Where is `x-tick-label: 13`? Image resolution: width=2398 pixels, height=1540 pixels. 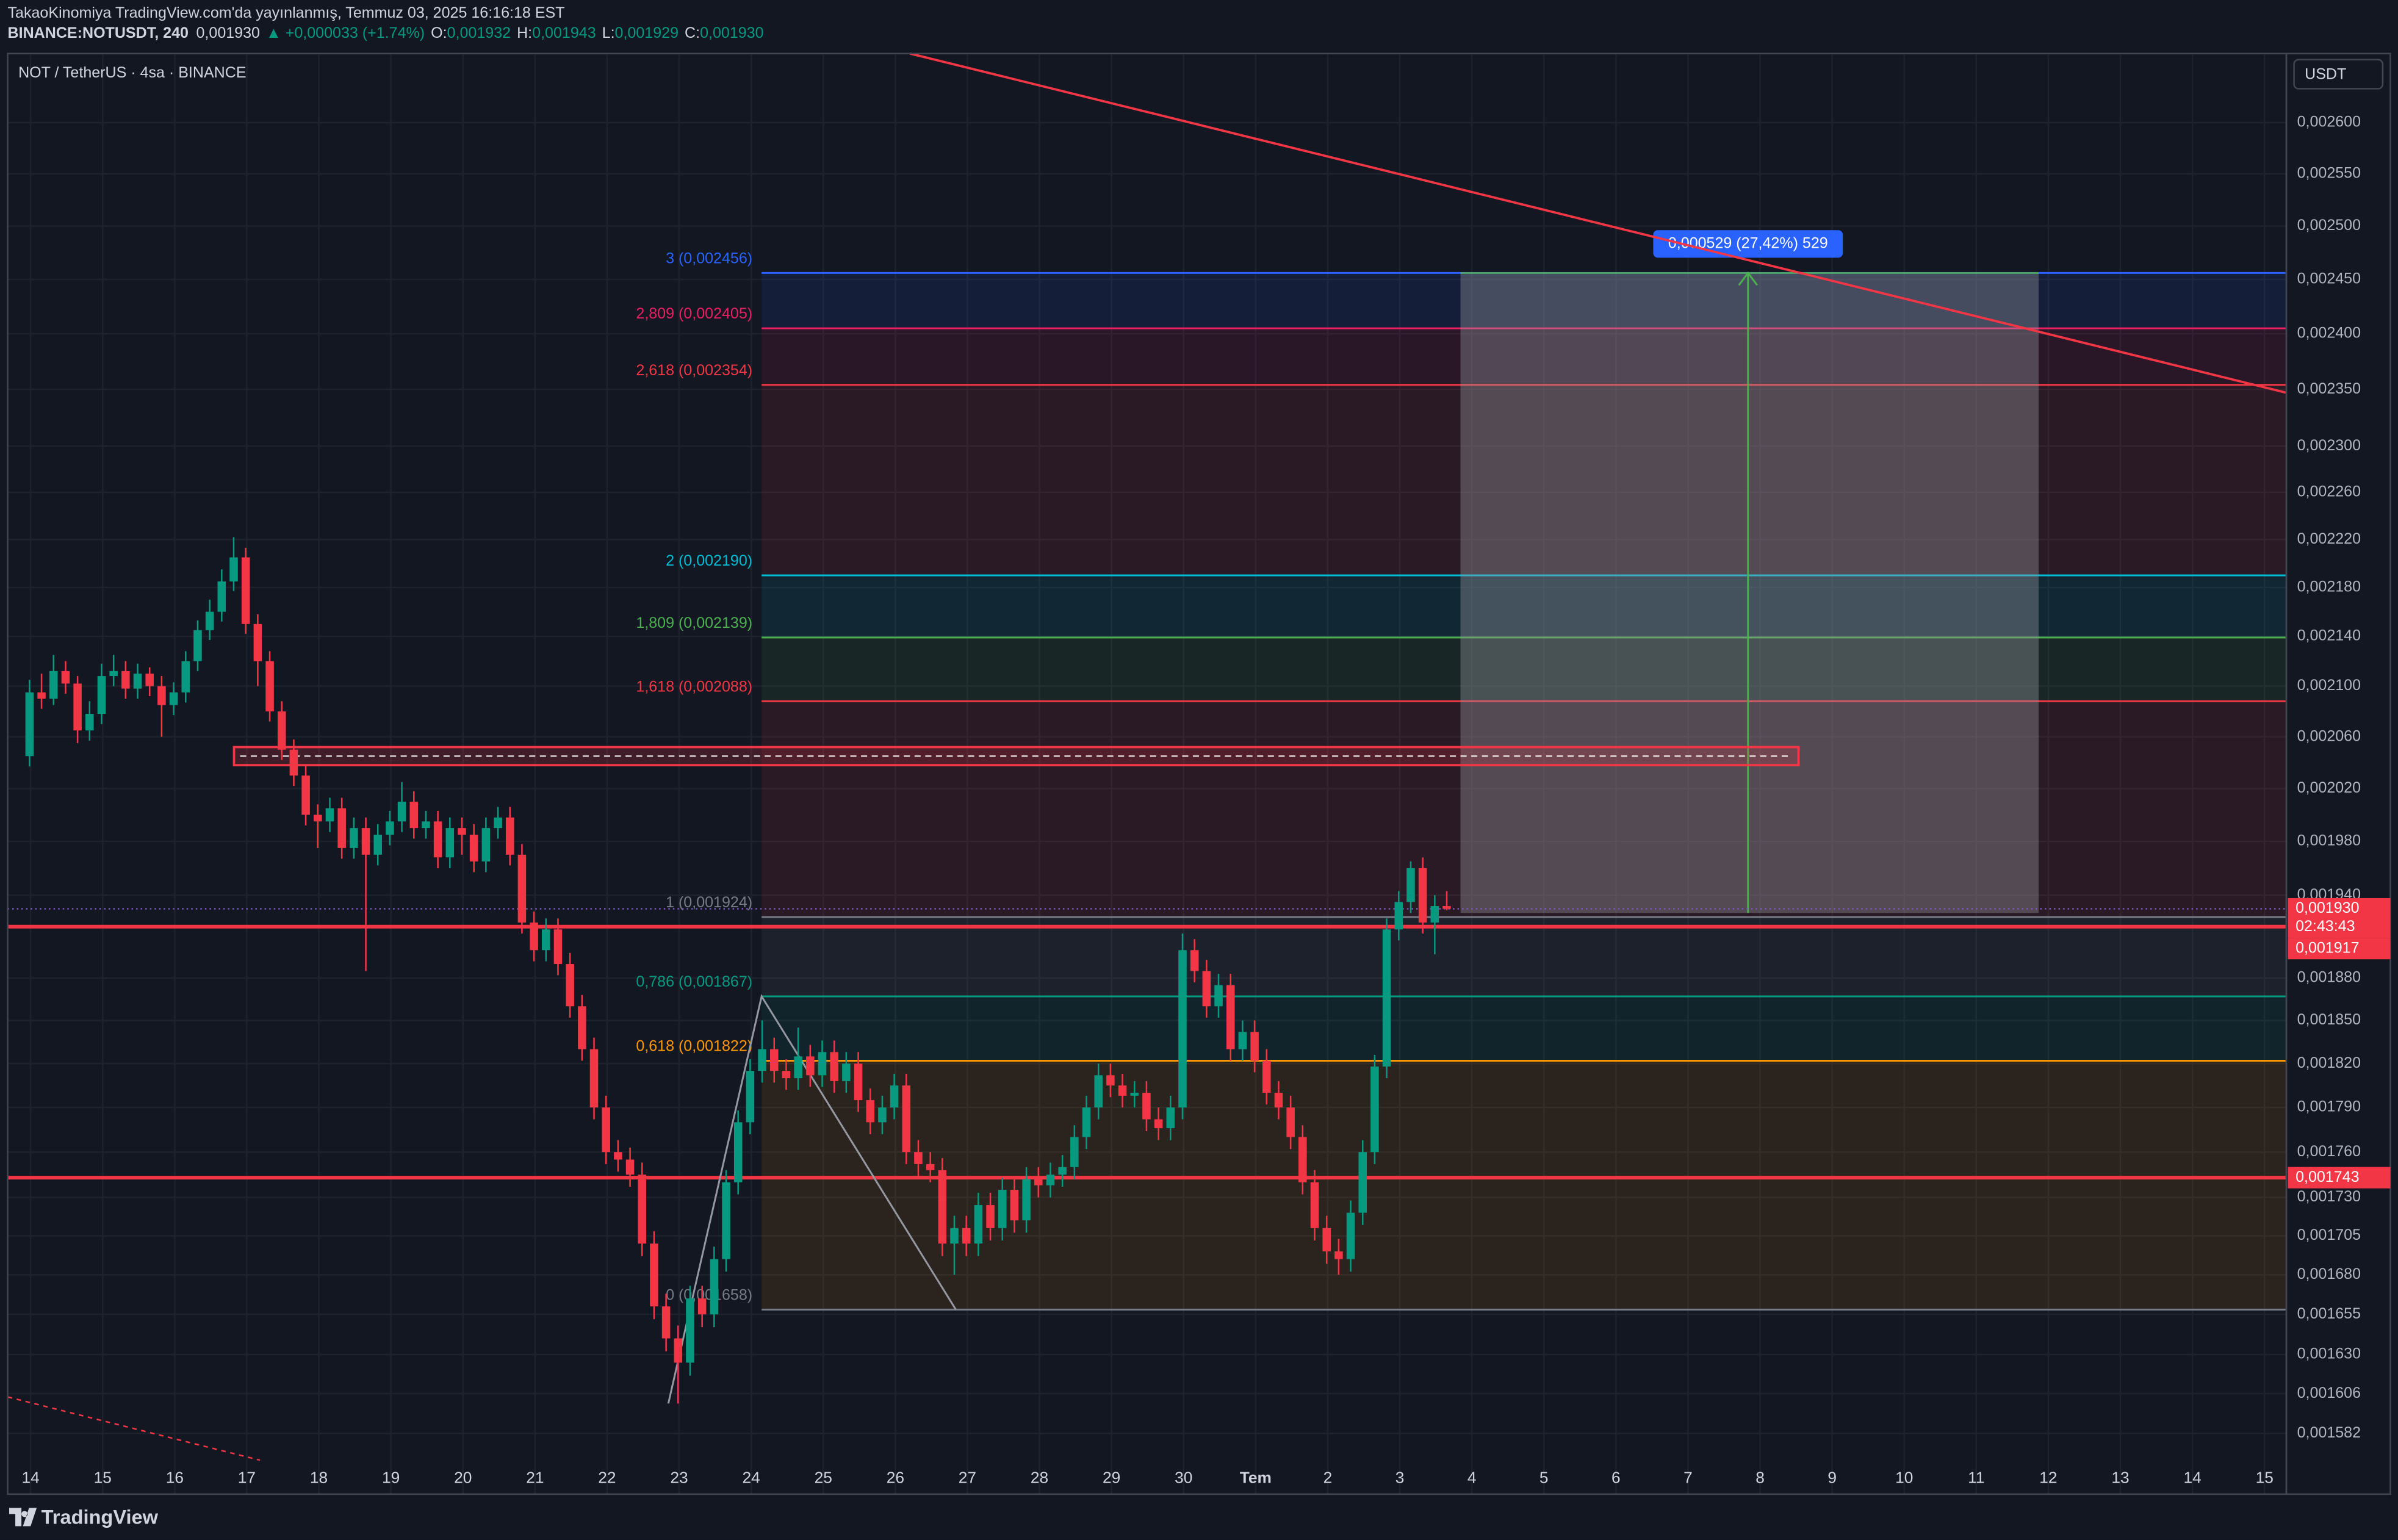 x-tick-label: 13 is located at coordinates (2120, 1478).